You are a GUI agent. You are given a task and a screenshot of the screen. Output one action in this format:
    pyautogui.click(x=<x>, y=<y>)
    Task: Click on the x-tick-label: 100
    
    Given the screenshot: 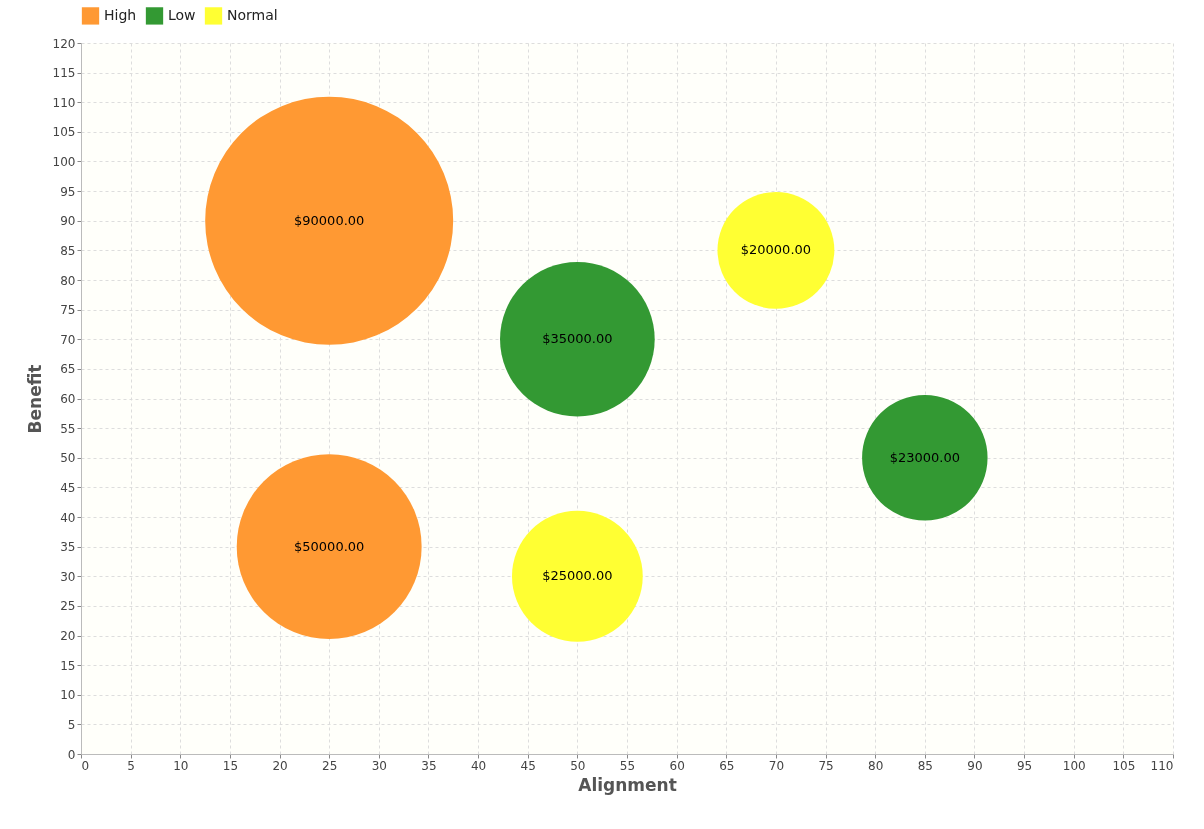 What is the action you would take?
    pyautogui.click(x=1074, y=765)
    